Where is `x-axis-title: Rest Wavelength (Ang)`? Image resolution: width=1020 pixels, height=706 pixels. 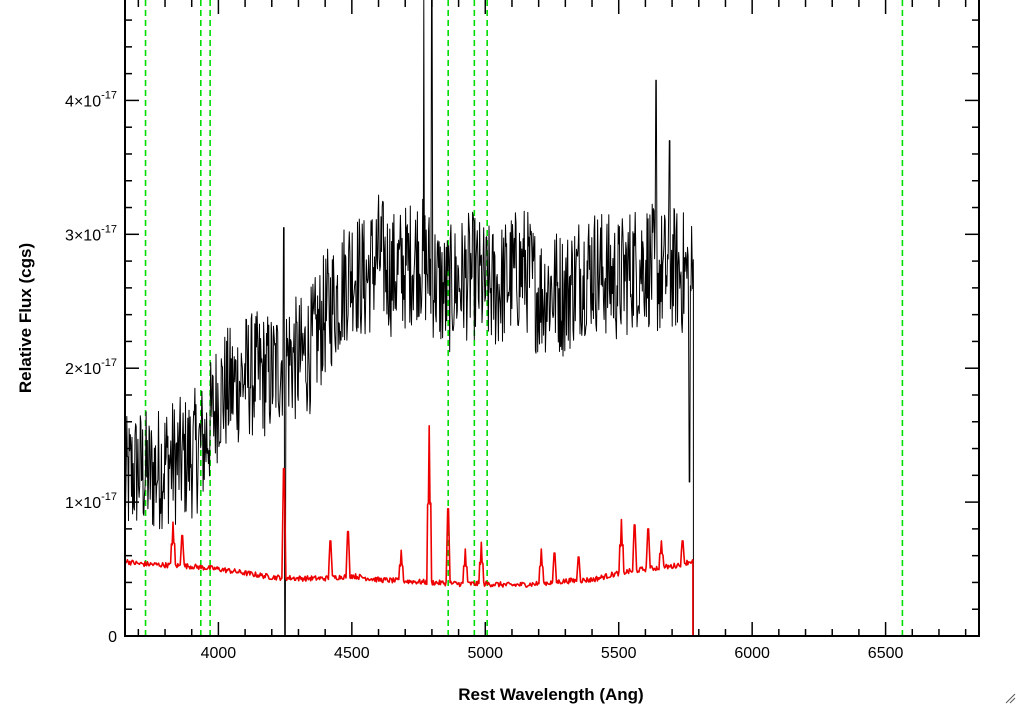
x-axis-title: Rest Wavelength (Ang) is located at coordinates (550, 694).